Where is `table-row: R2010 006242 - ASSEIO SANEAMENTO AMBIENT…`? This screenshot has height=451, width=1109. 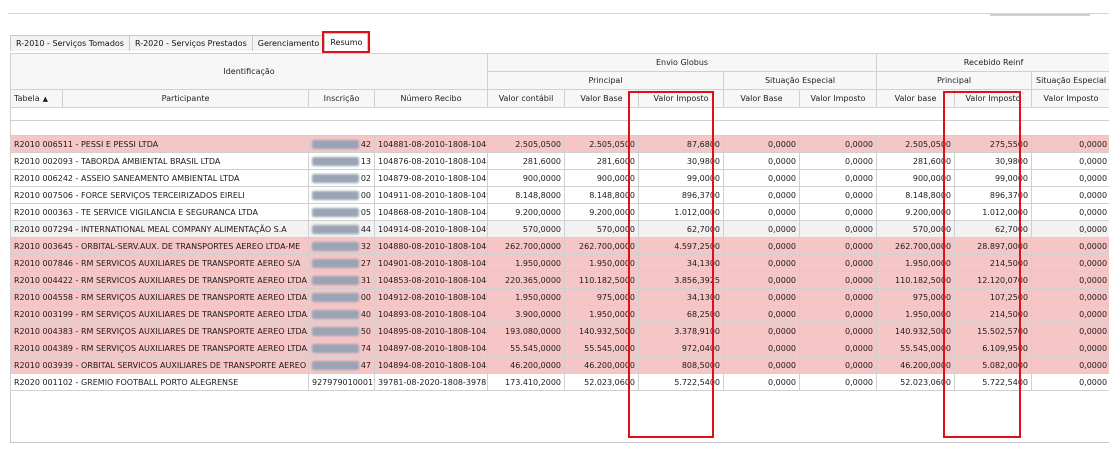
table-row: R2010 006242 - ASSEIO SANEAMENTO AMBIENT… is located at coordinates (559, 178).